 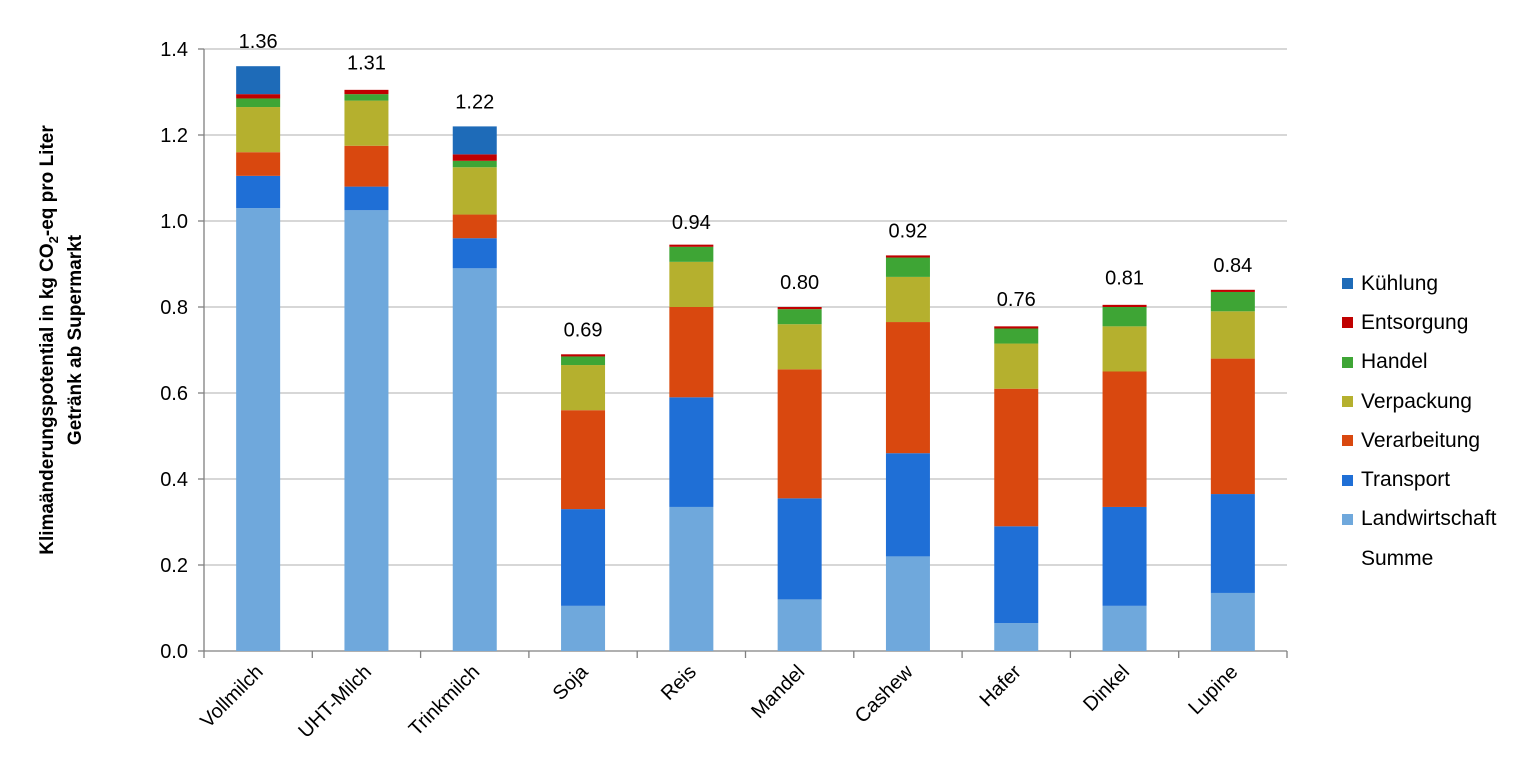 I want to click on y-tick-label: 0.8, so click(x=174, y=308).